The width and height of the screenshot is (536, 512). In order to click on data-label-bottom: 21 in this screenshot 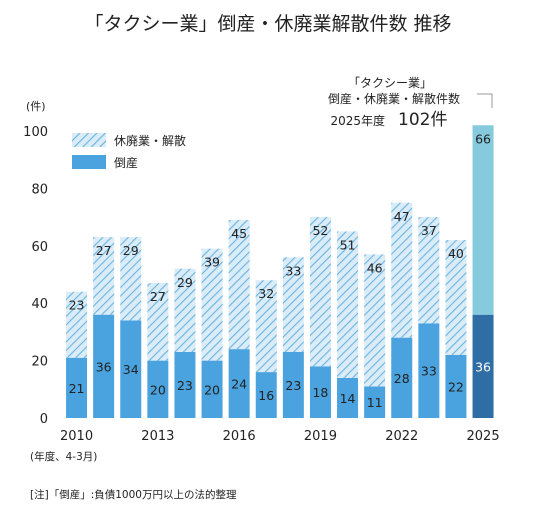, I will do `click(77, 388)`.